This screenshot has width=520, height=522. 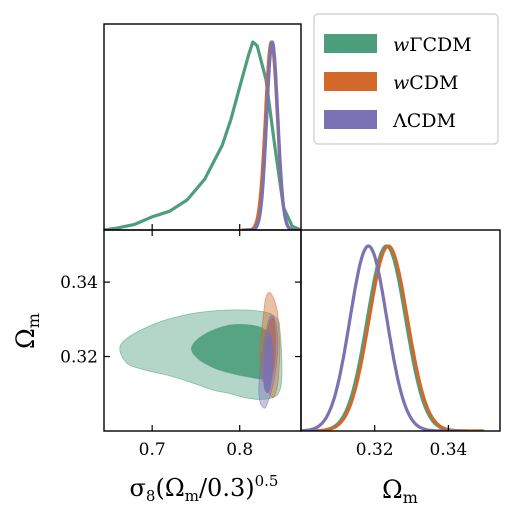 What do you see at coordinates (381, 337) in the screenshot?
I see `omega-marginal-line-lcdm` at bounding box center [381, 337].